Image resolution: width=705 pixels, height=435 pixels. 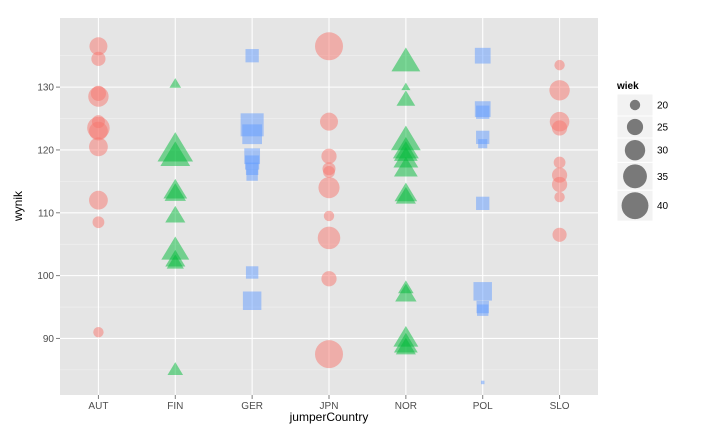 What do you see at coordinates (329, 417) in the screenshot?
I see `x-axis-title: jumperCountry` at bounding box center [329, 417].